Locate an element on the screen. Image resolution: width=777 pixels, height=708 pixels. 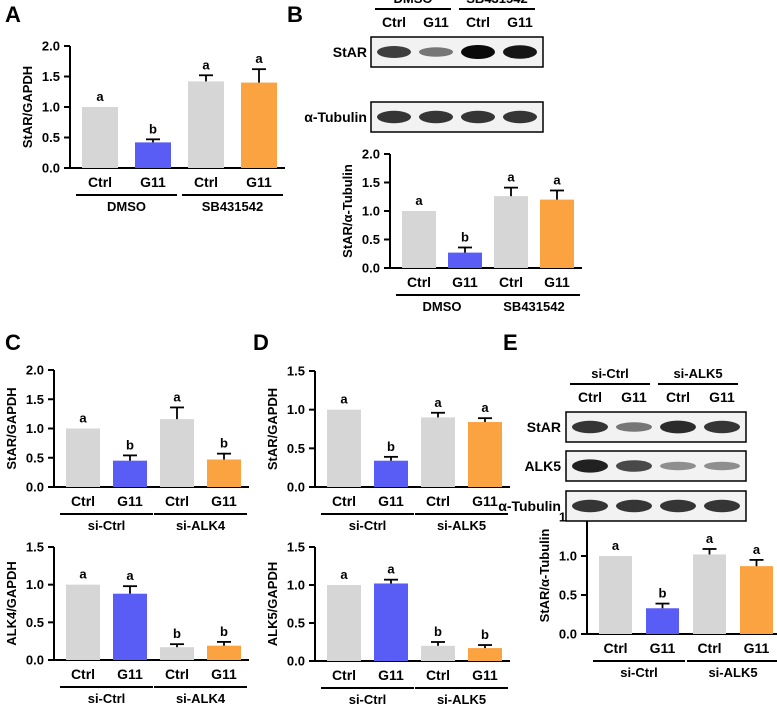
y-tick-label-d-bottom: 0.5 is located at coordinates (296, 623).